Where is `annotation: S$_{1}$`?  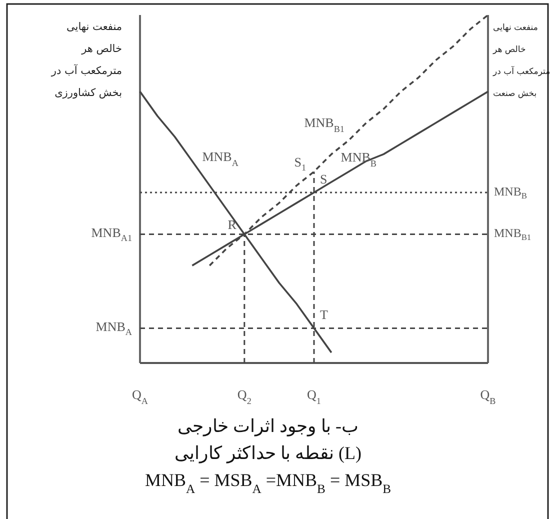
annotation: S$_{1}$ is located at coordinates (300, 163).